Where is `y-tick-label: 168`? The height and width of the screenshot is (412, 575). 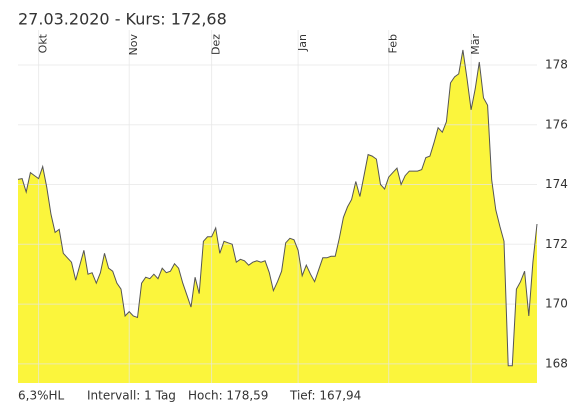
y-tick-label: 168 is located at coordinates (556, 363).